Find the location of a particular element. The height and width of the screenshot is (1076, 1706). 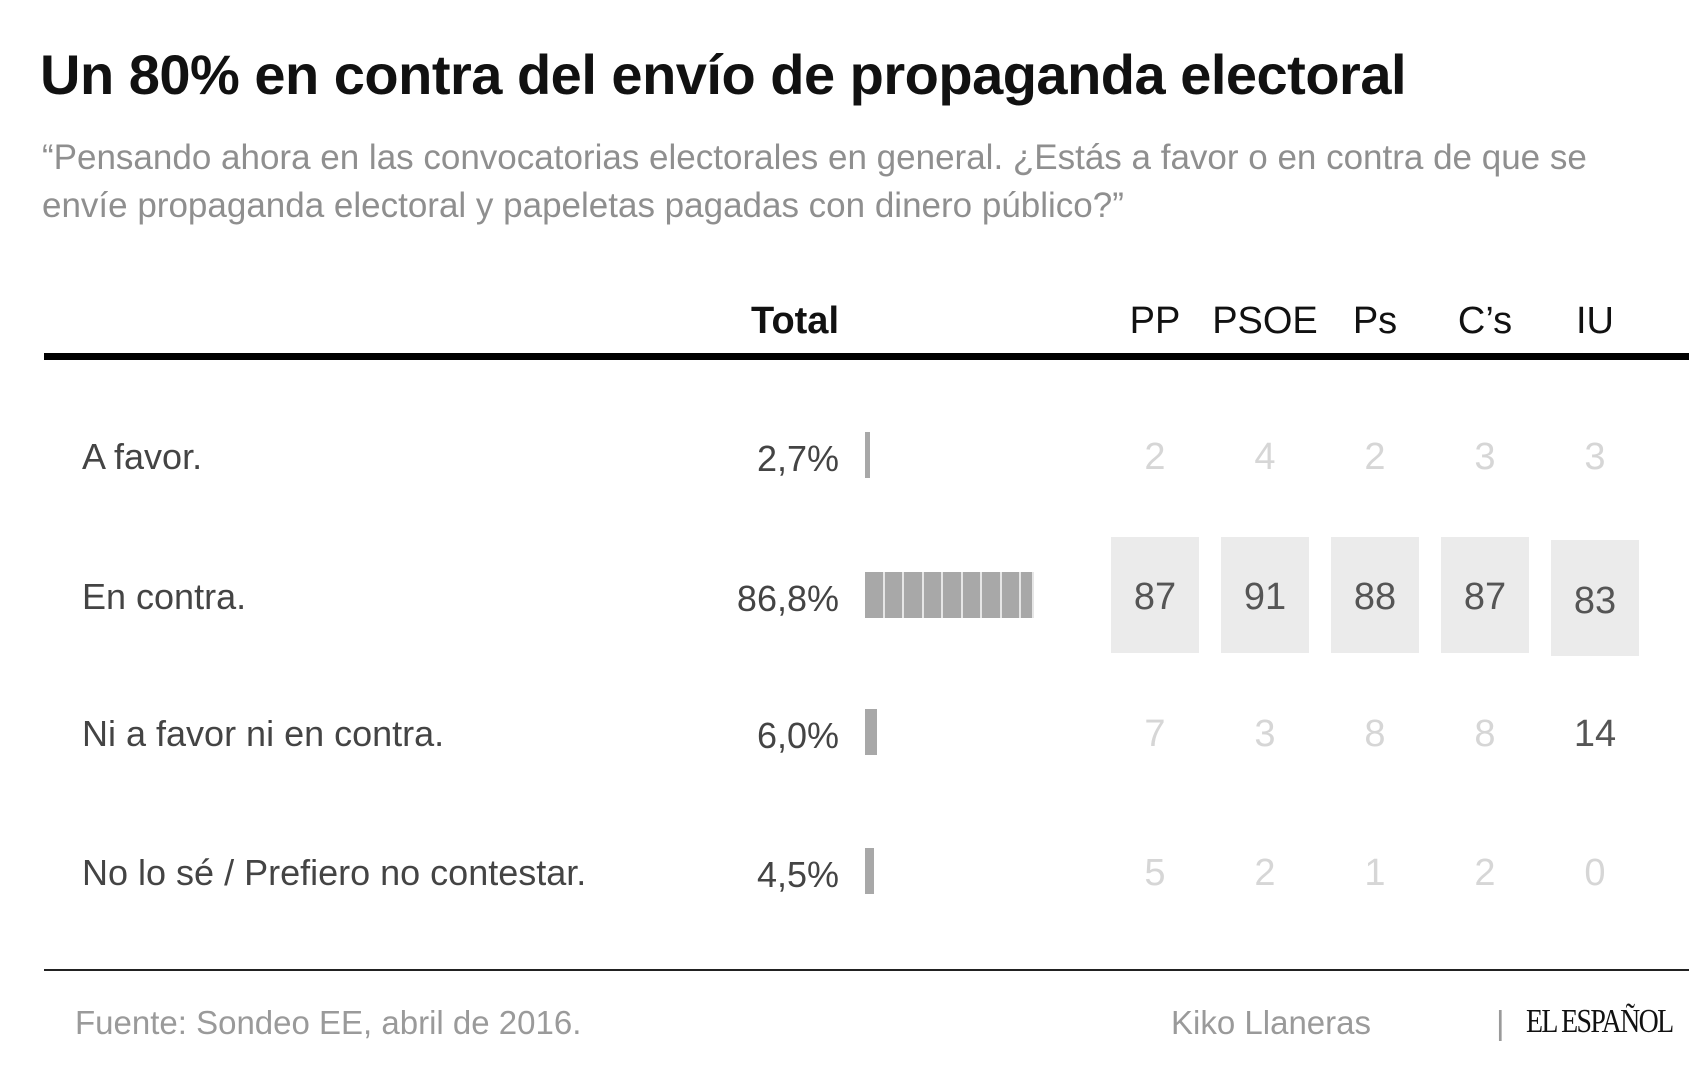

party-value: 88 is located at coordinates (1375, 597).